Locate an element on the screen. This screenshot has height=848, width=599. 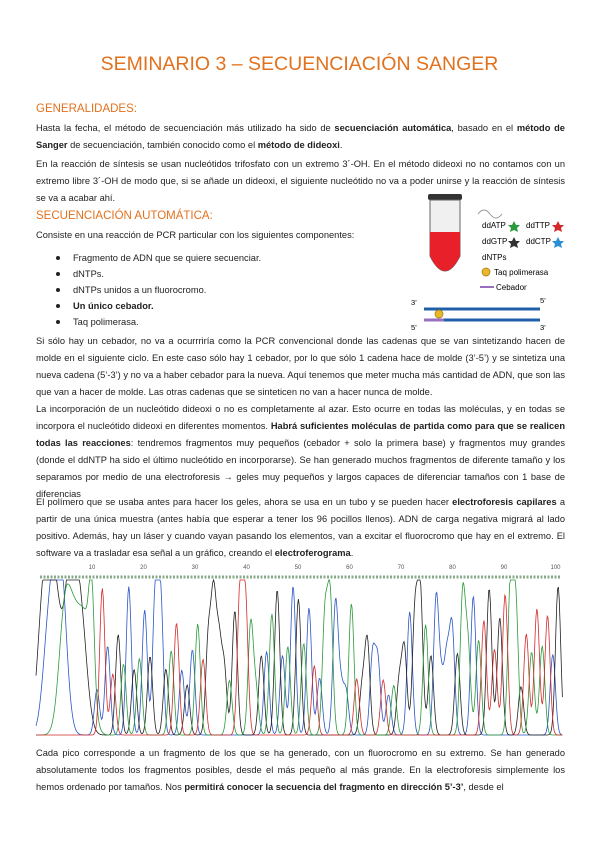
position-label: 50 is located at coordinates (298, 568).